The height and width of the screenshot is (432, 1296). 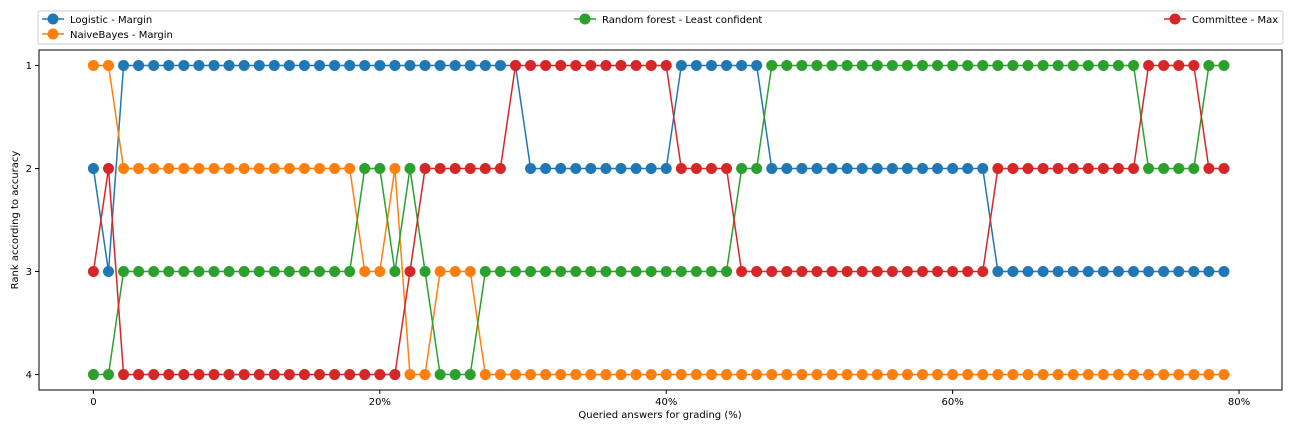 What do you see at coordinates (97, 19) in the screenshot?
I see `legend-item-logistic: Logistic - Margin` at bounding box center [97, 19].